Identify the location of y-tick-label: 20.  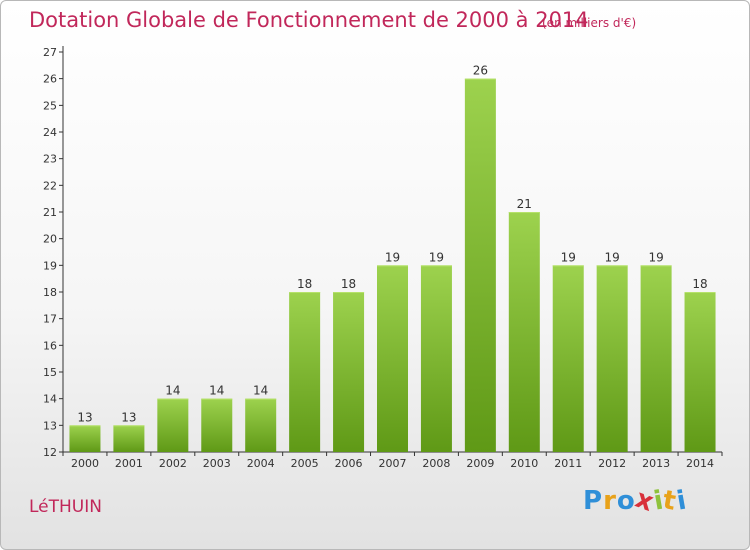
(50, 239).